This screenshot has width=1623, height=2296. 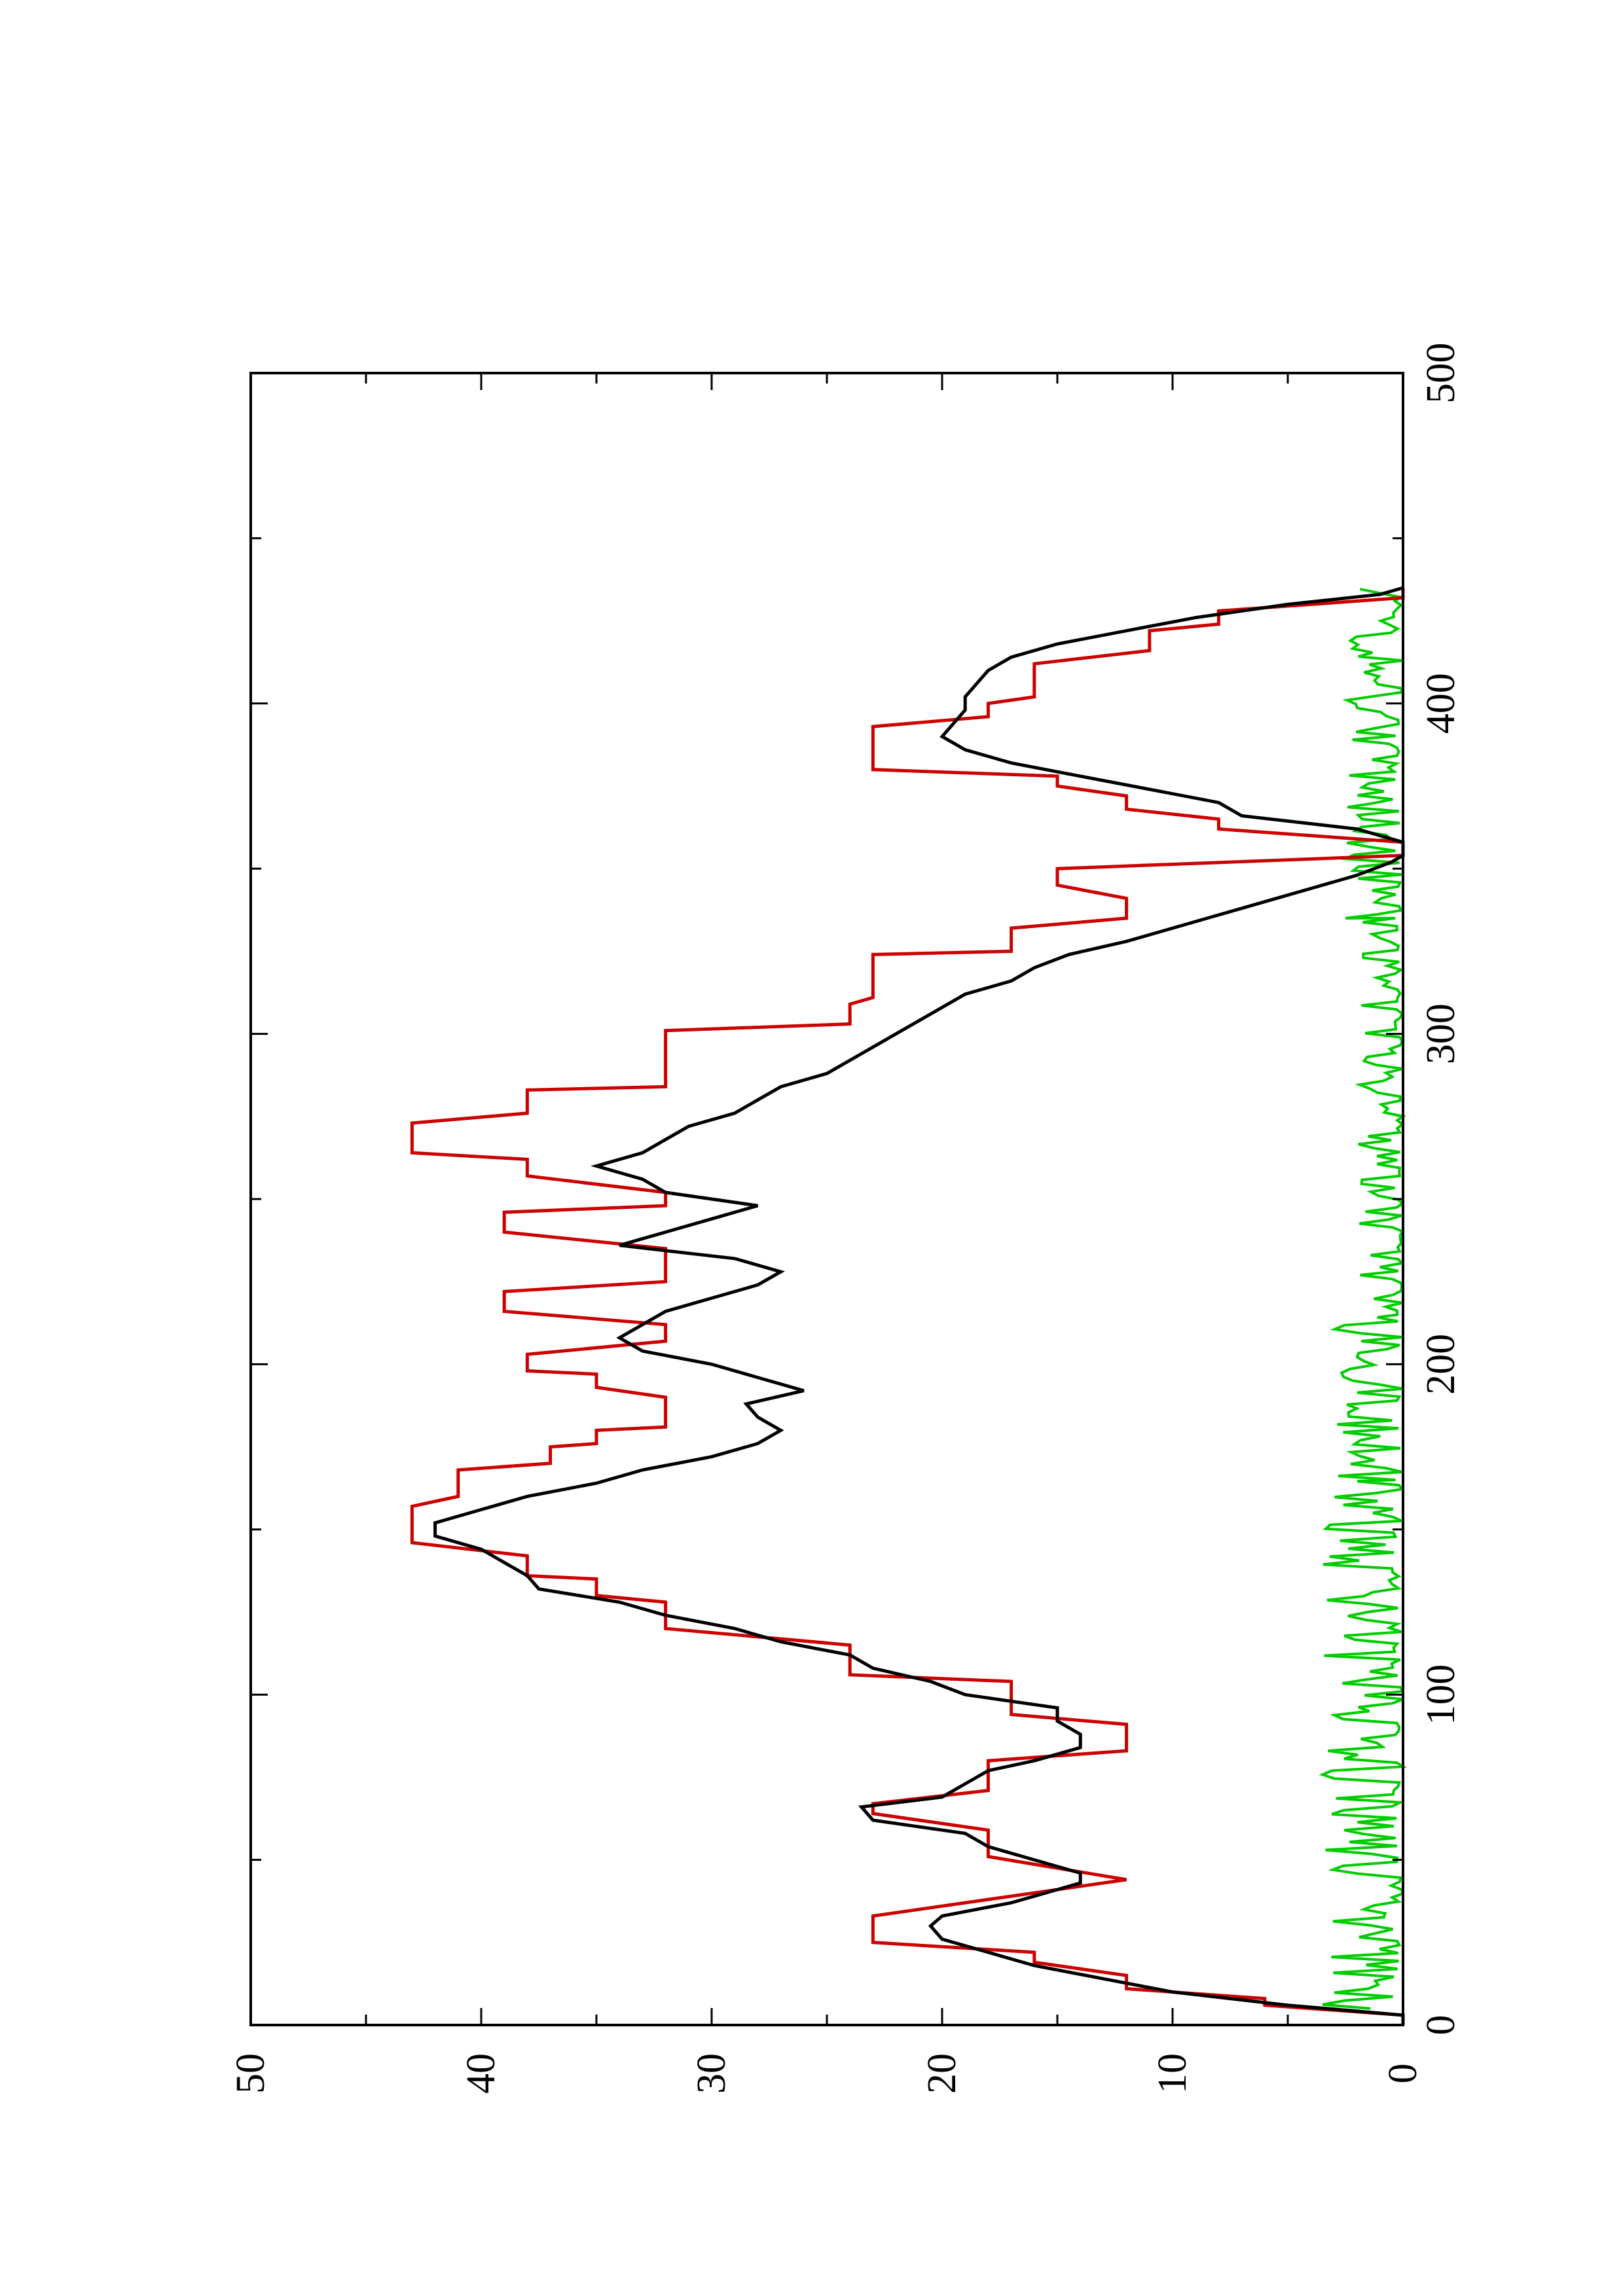 I want to click on y-tick-label: 10, so click(x=1172, y=2073).